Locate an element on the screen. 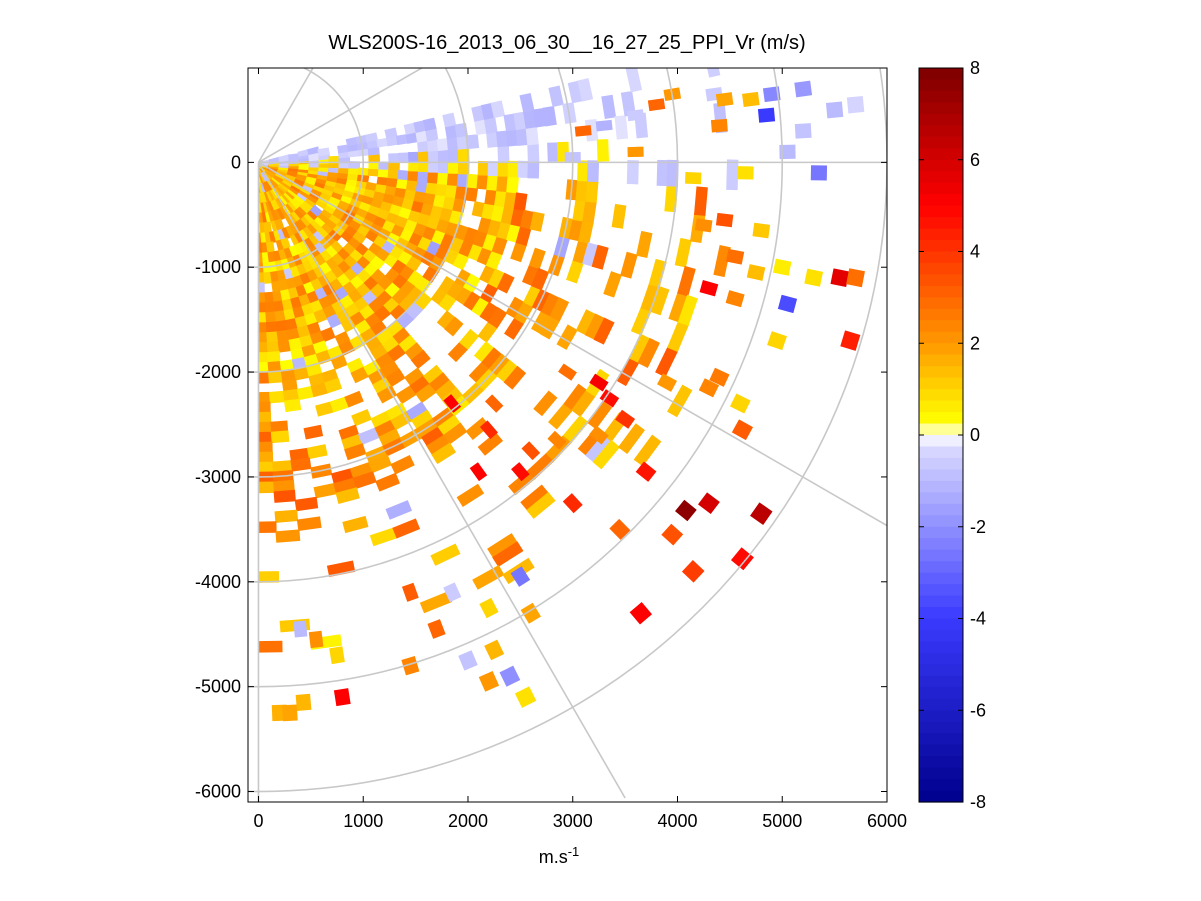 Image resolution: width=1201 pixels, height=901 pixels. x-tick-label: 4000 is located at coordinates (677, 821).